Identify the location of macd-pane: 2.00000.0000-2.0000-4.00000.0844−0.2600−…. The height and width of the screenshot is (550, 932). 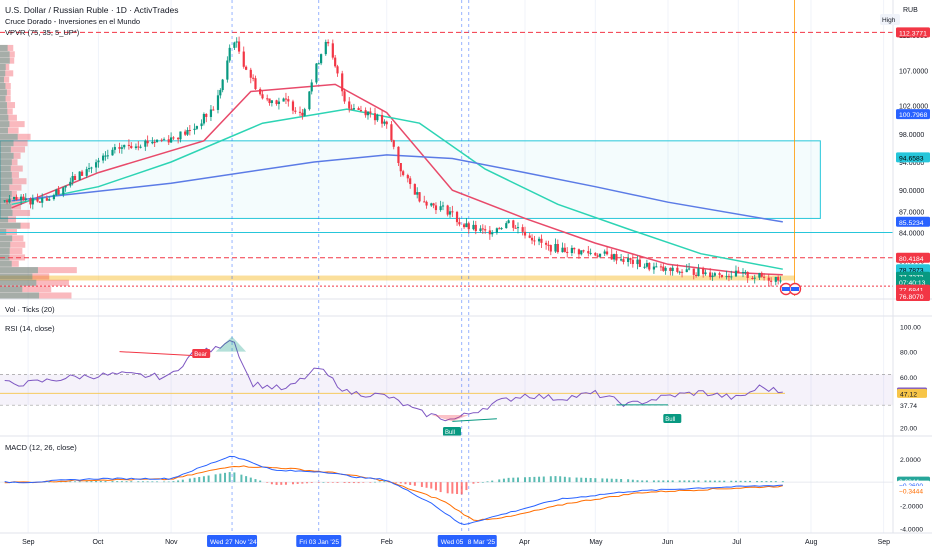
(465, 494).